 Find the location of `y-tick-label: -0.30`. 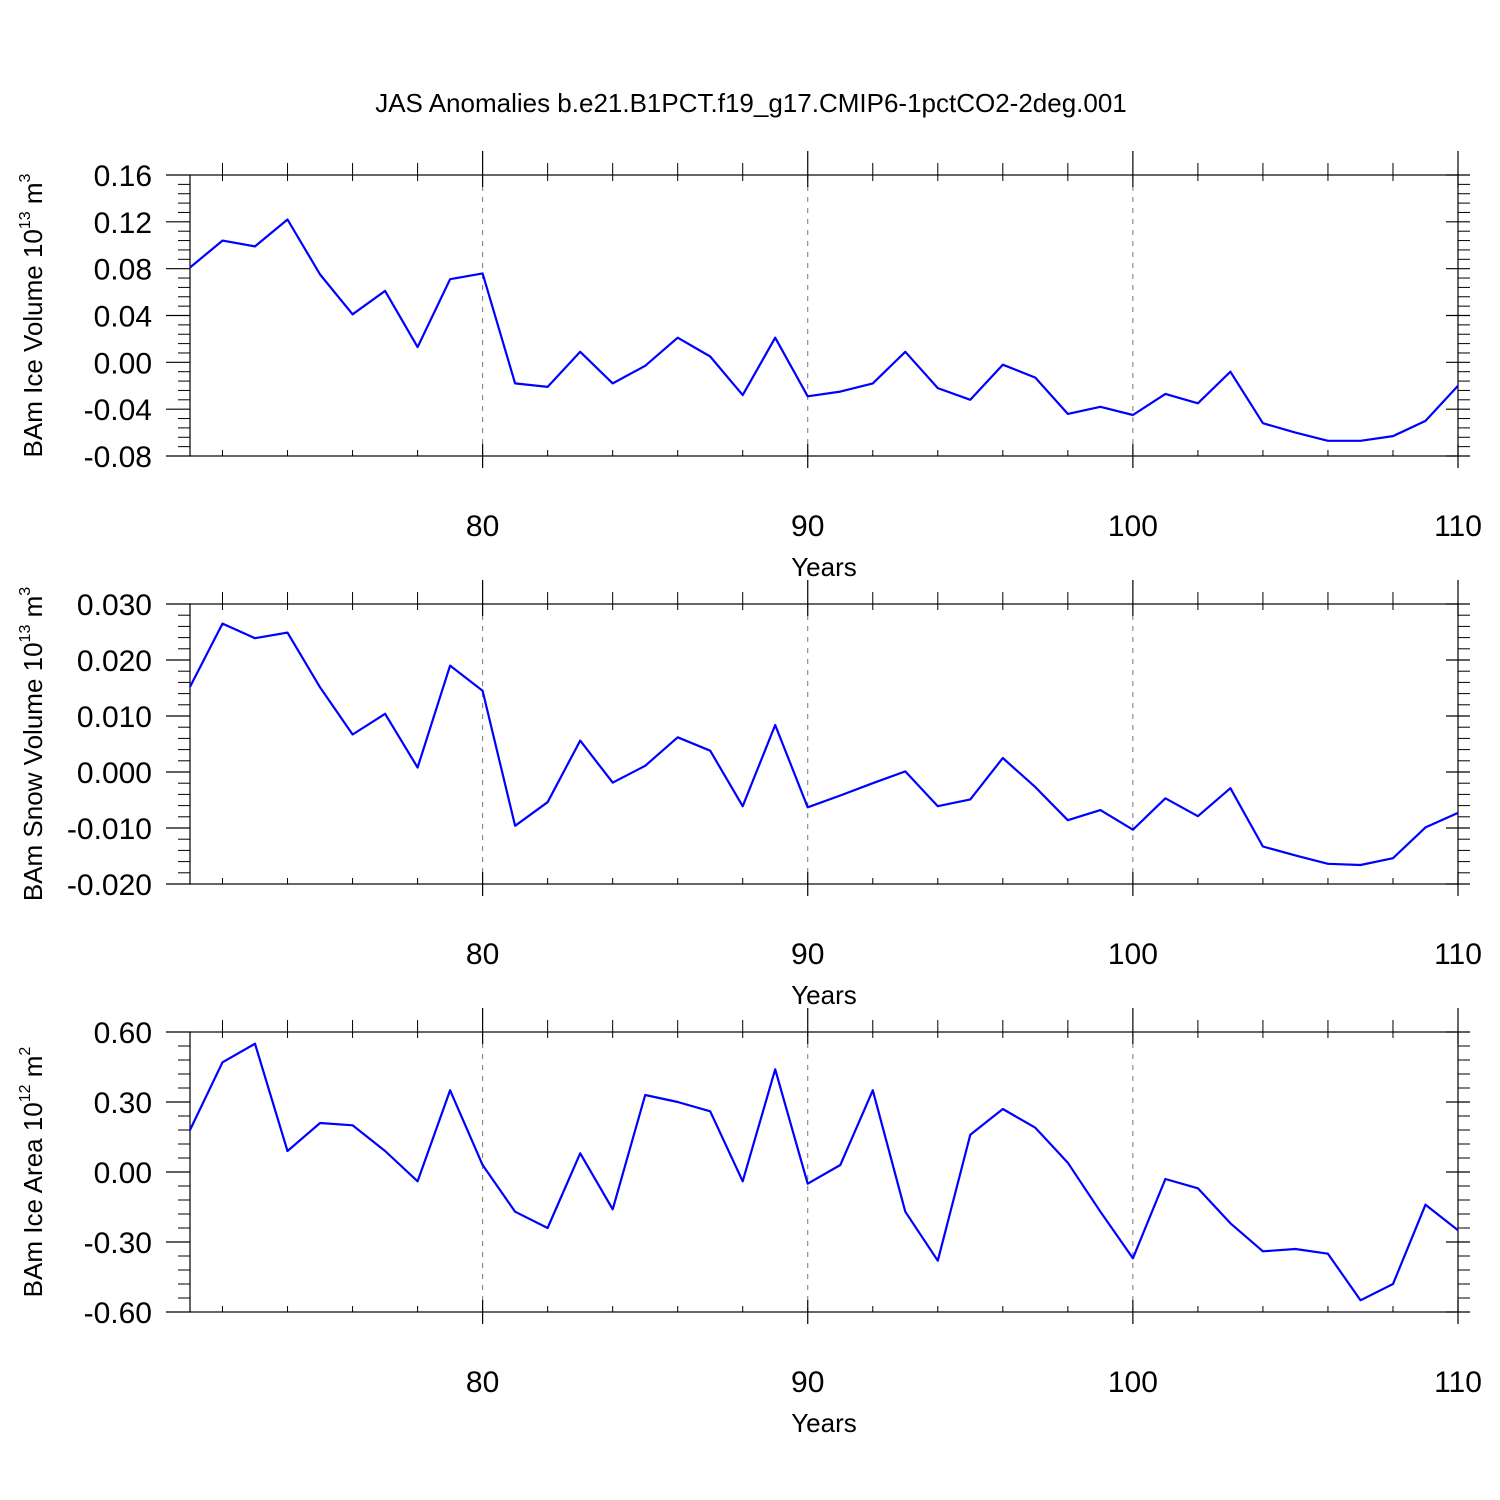

y-tick-label: -0.30 is located at coordinates (118, 1243).